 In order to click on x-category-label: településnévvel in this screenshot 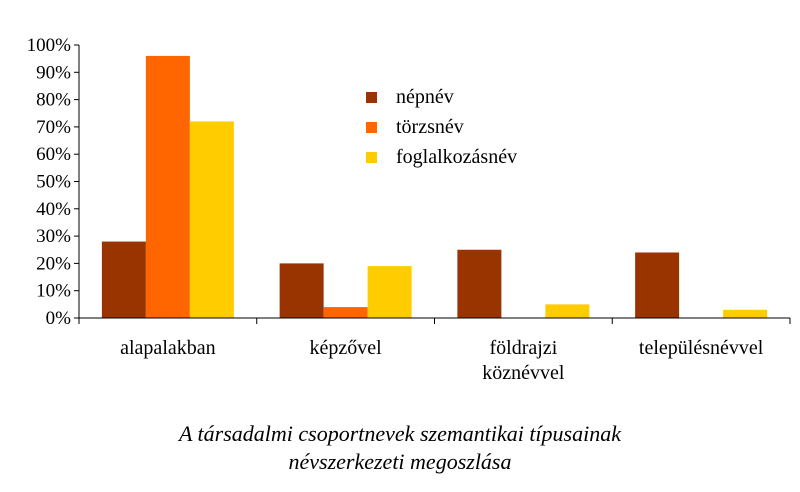, I will do `click(701, 348)`.